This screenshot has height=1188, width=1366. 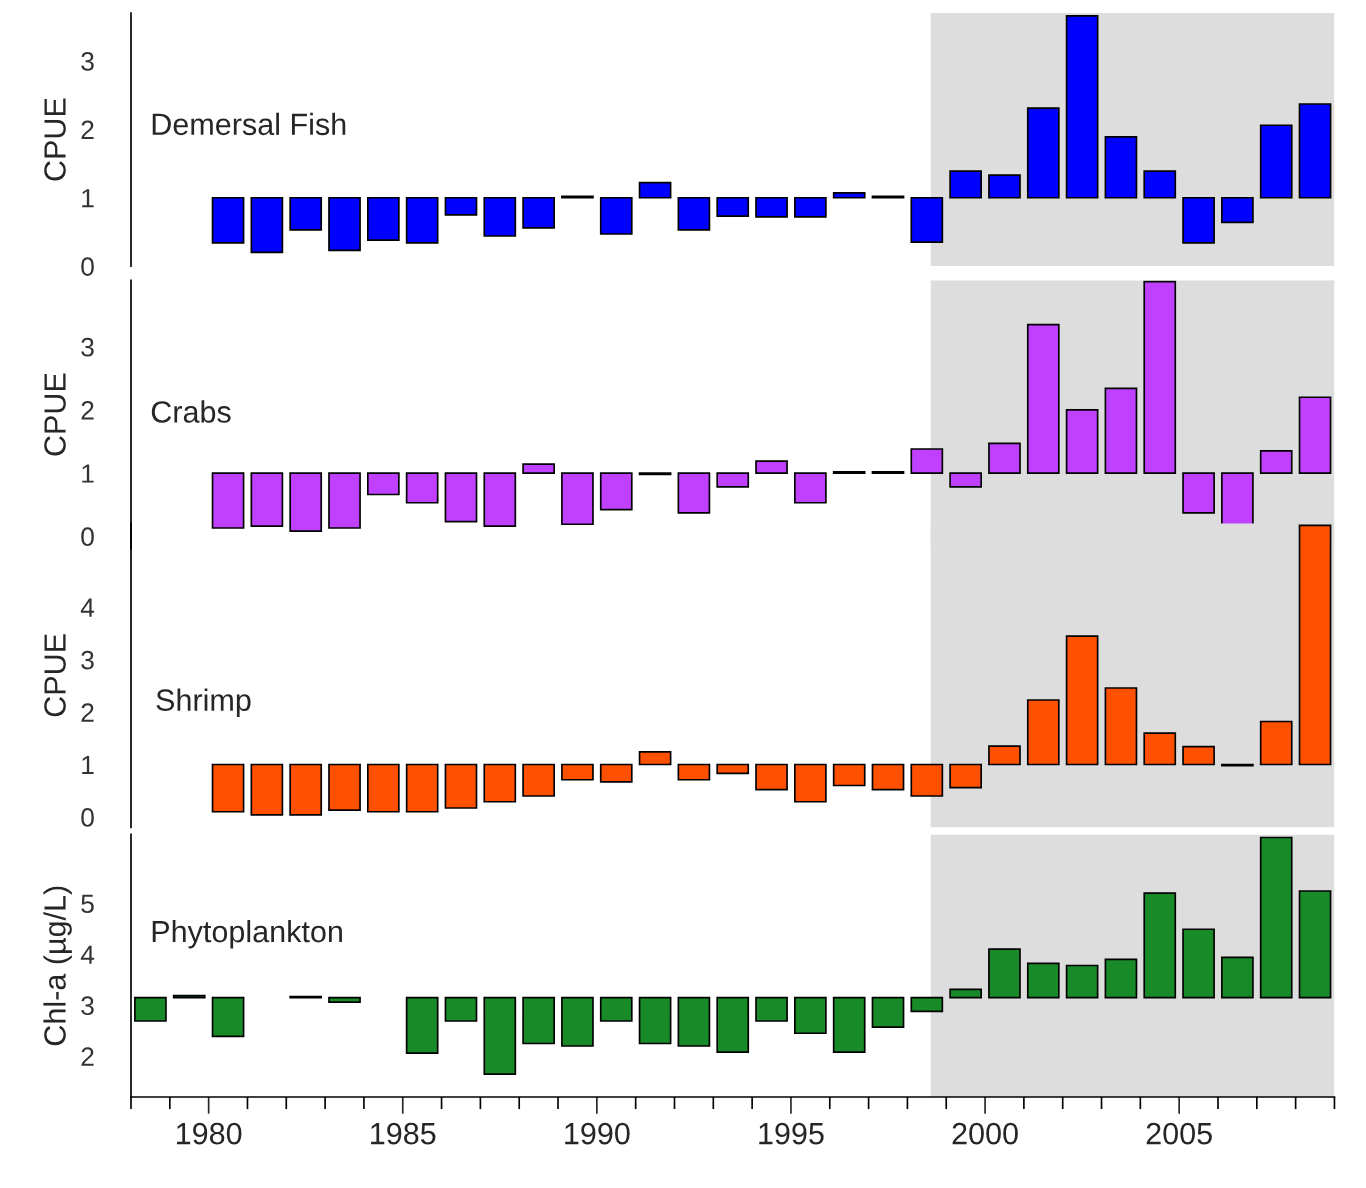 I want to click on y-tick-label: 0, so click(x=87, y=817).